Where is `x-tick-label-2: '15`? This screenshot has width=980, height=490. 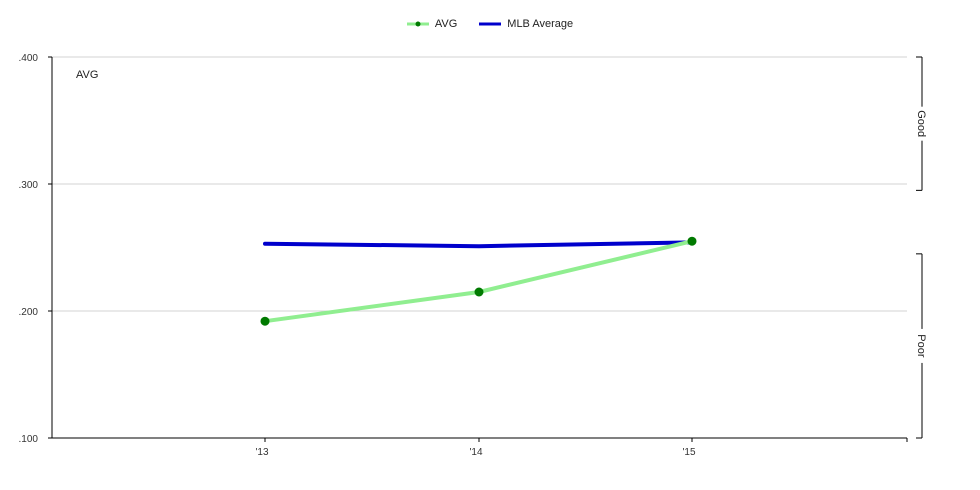
x-tick-label-2: '15 is located at coordinates (688, 452).